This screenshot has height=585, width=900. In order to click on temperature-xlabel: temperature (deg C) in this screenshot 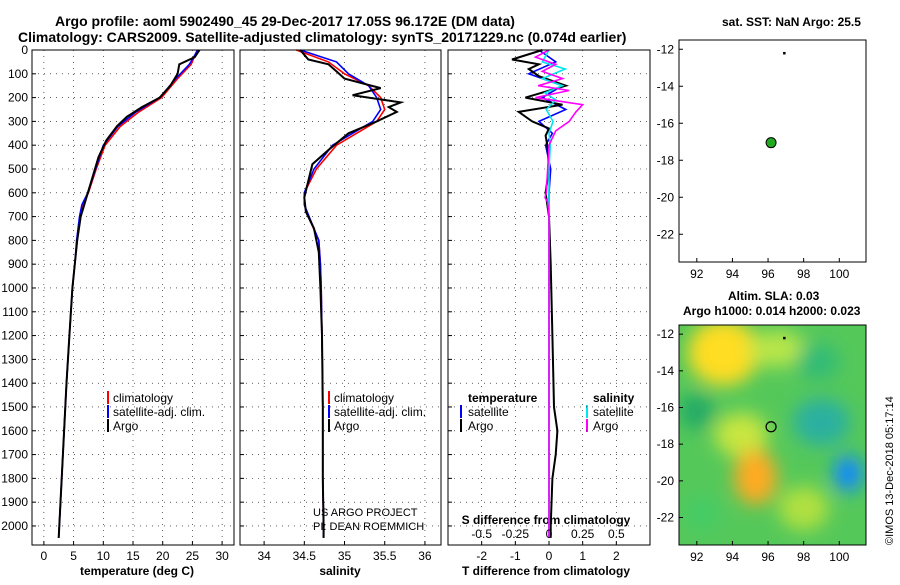, I will do `click(137, 571)`.